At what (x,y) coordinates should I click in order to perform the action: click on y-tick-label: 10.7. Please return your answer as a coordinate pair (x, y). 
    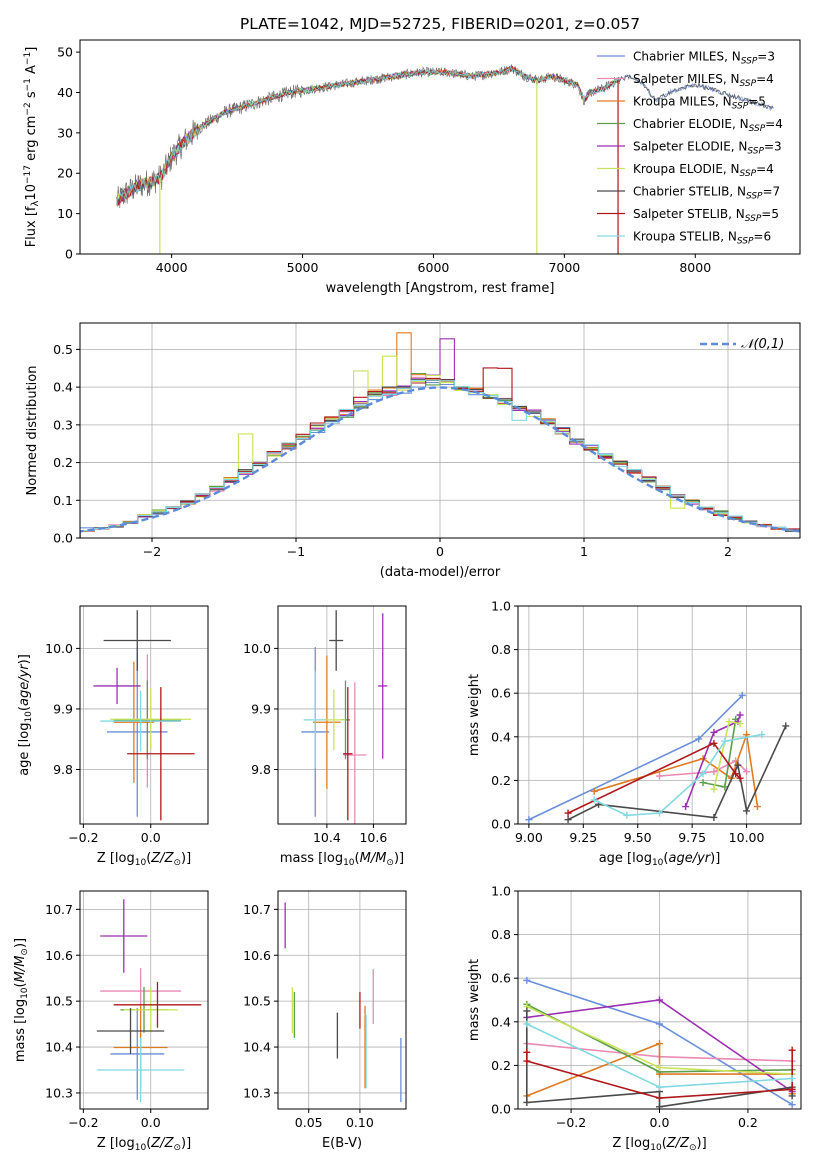
    Looking at the image, I should click on (257, 909).